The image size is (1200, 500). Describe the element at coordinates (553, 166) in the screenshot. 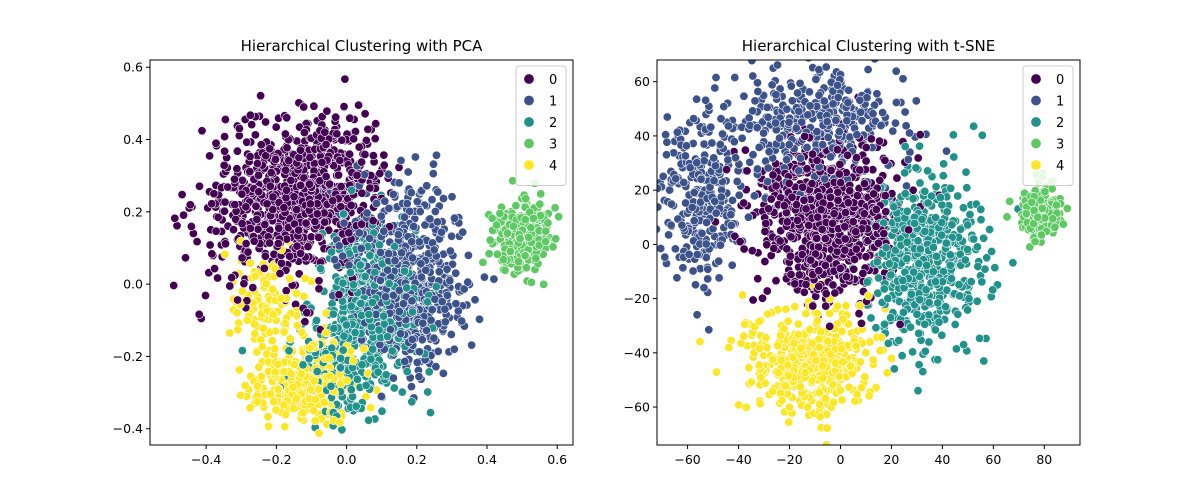

I see `legend-label-4: 4` at that location.